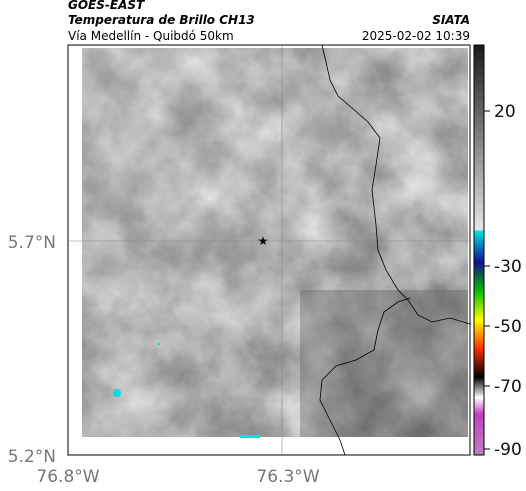 This screenshot has height=491, width=526. Describe the element at coordinates (151, 36) in the screenshot. I see `subtitle: Vía Medellín - Quibdó 50km` at that location.